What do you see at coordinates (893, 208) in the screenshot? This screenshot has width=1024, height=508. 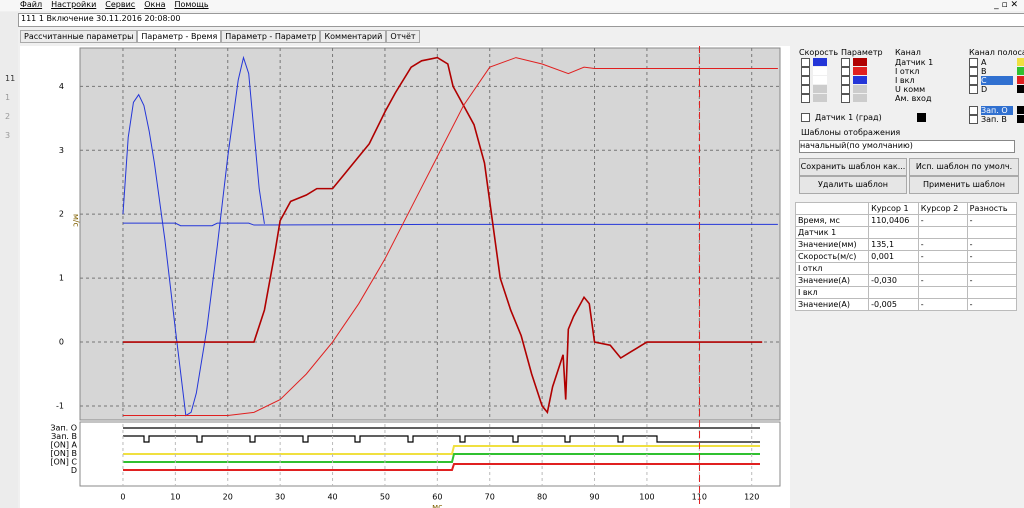 I see `header-cell: Курсор 1` at bounding box center [893, 208].